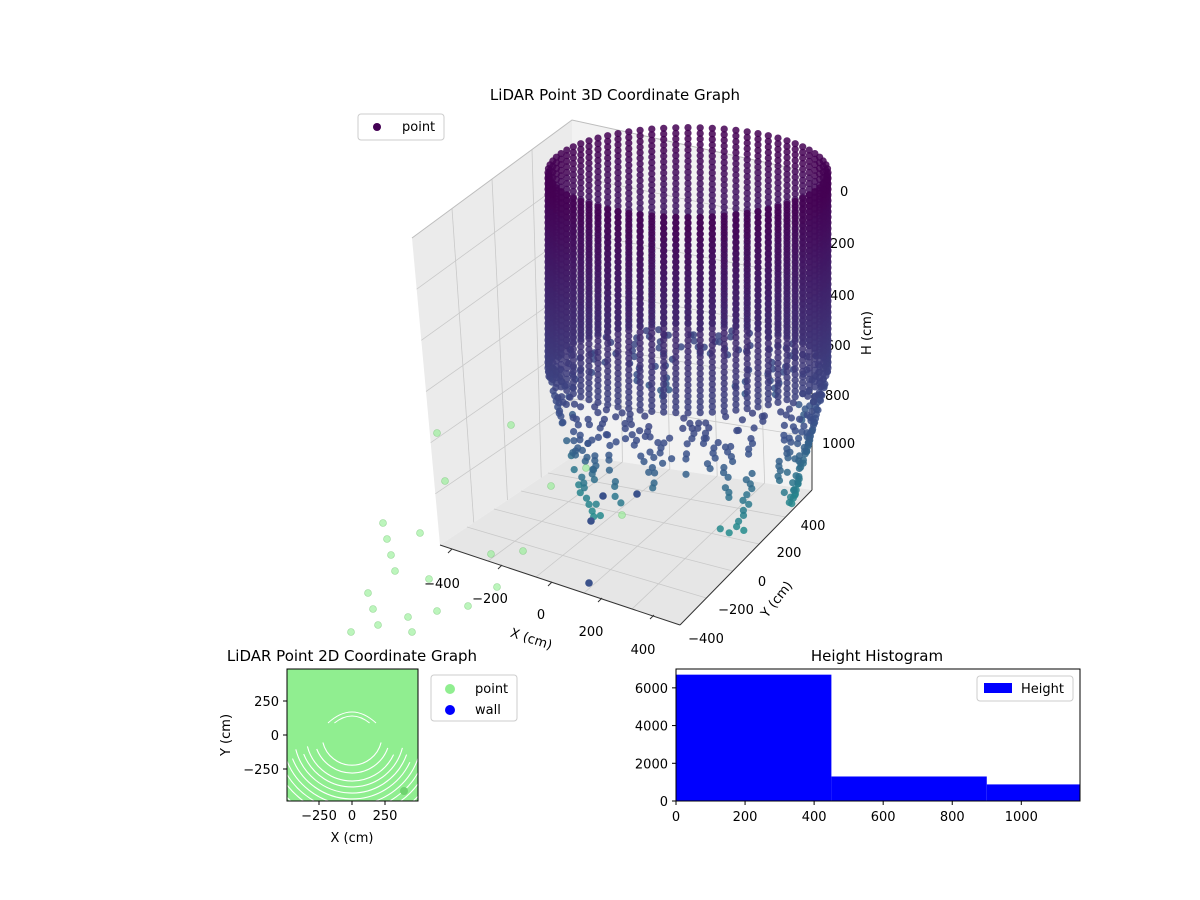 This screenshot has width=1200, height=900. I want to click on legend-marker-point, so click(450, 689).